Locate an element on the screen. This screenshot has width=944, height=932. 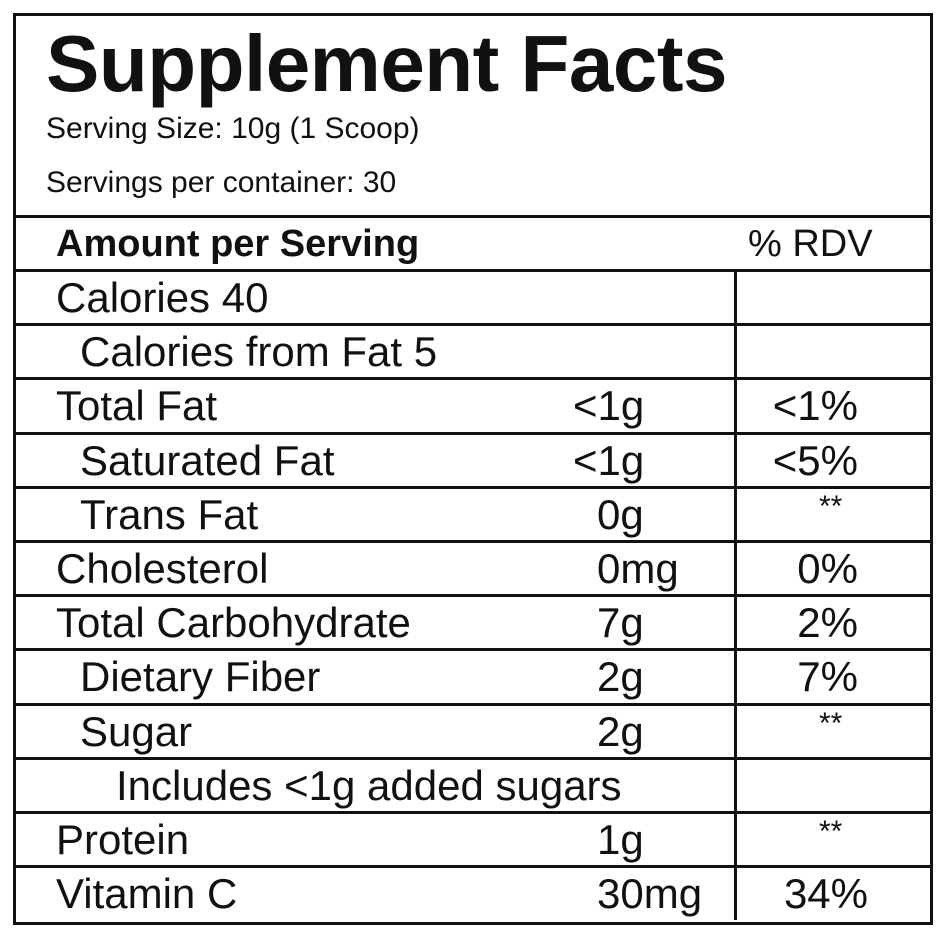
nutrient-label: Total Fat is located at coordinates (137, 406).